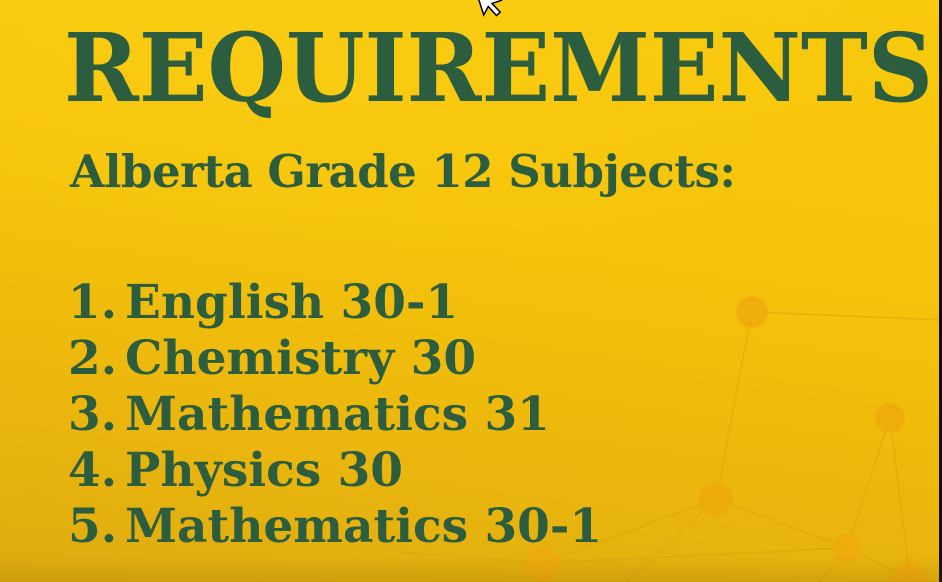 This screenshot has height=582, width=942. Describe the element at coordinates (93, 470) in the screenshot. I see `list-number: 4.` at that location.